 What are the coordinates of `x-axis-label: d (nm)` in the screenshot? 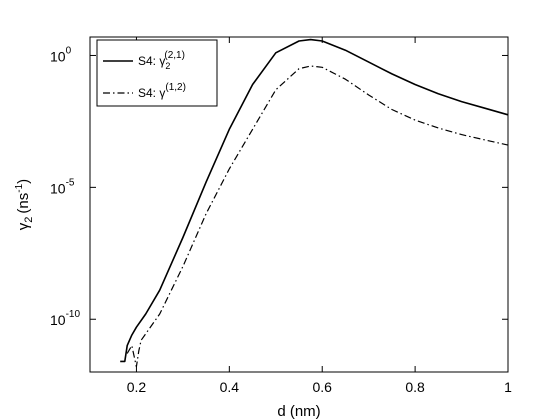 It's located at (298, 411).